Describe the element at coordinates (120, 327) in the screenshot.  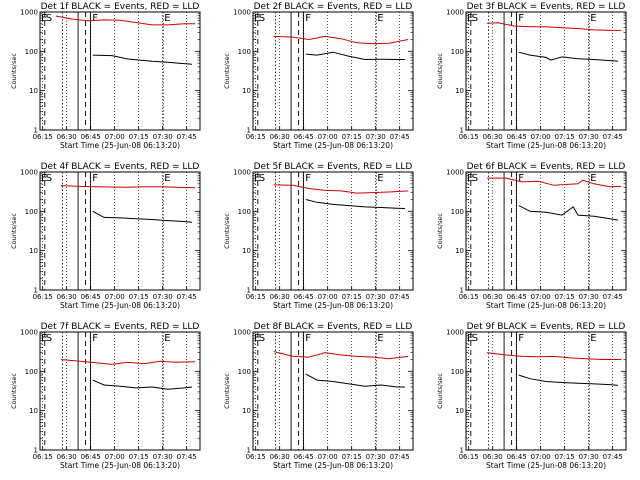
I see `panel-title: Det 7f BLACK = Events, RED = LLD` at that location.